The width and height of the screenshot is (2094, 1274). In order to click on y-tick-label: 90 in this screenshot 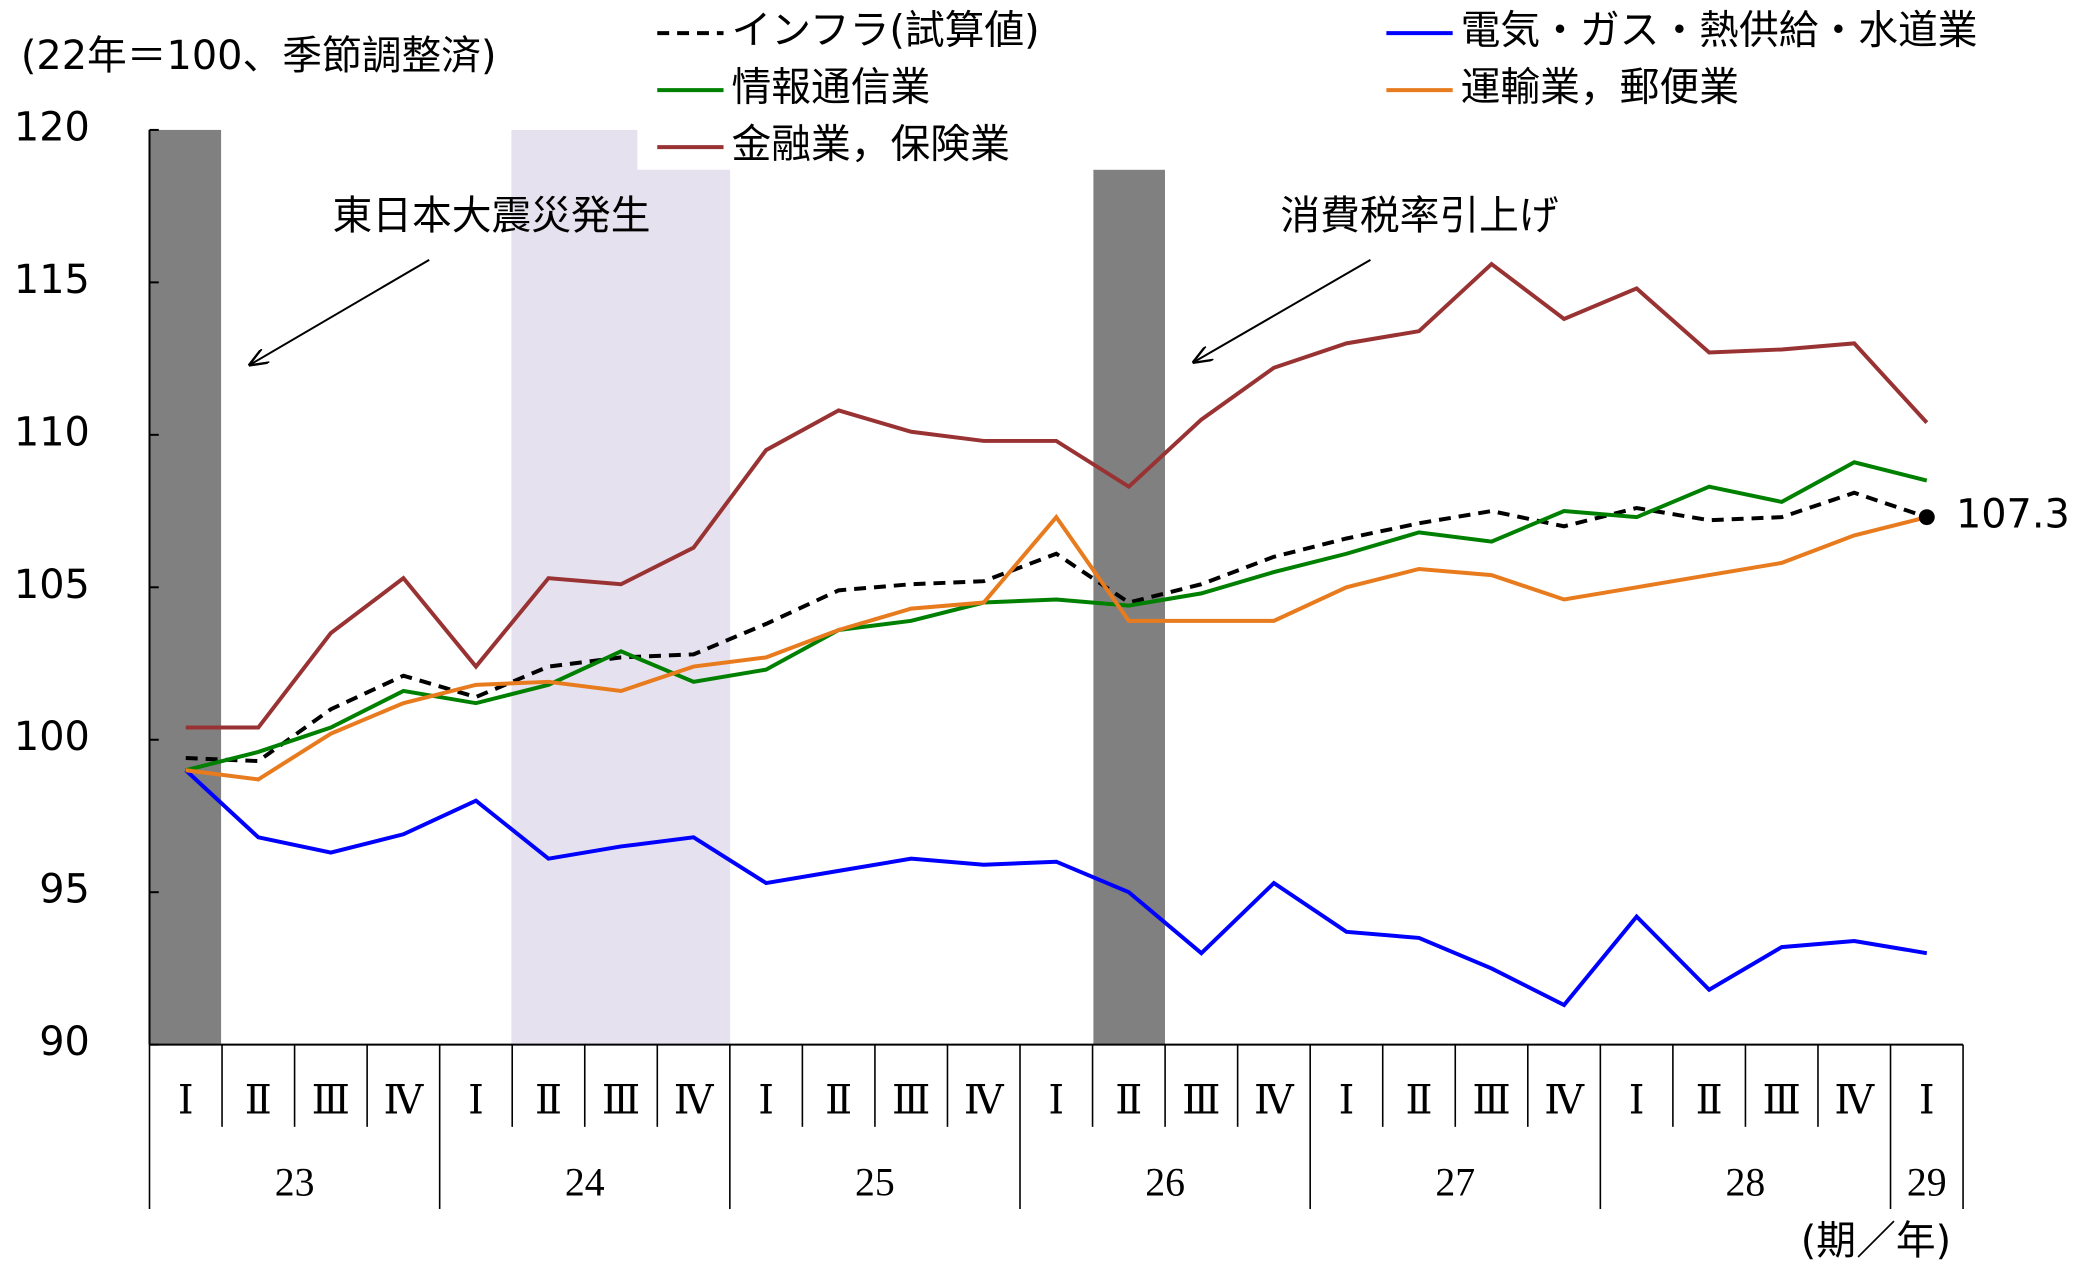, I will do `click(64, 1042)`.